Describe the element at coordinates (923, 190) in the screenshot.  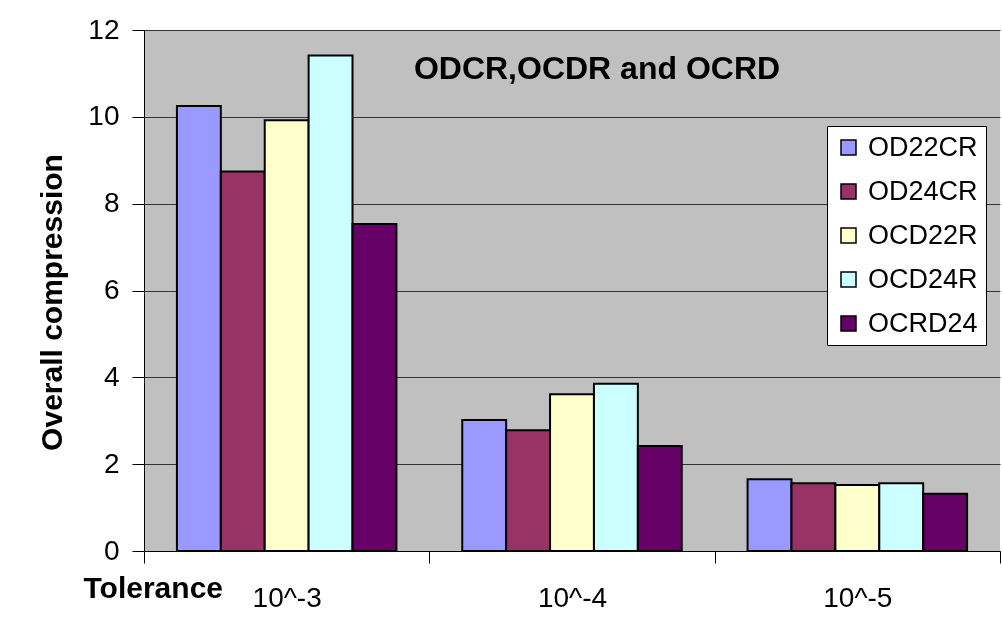
I see `legend-label: OD24CR` at that location.